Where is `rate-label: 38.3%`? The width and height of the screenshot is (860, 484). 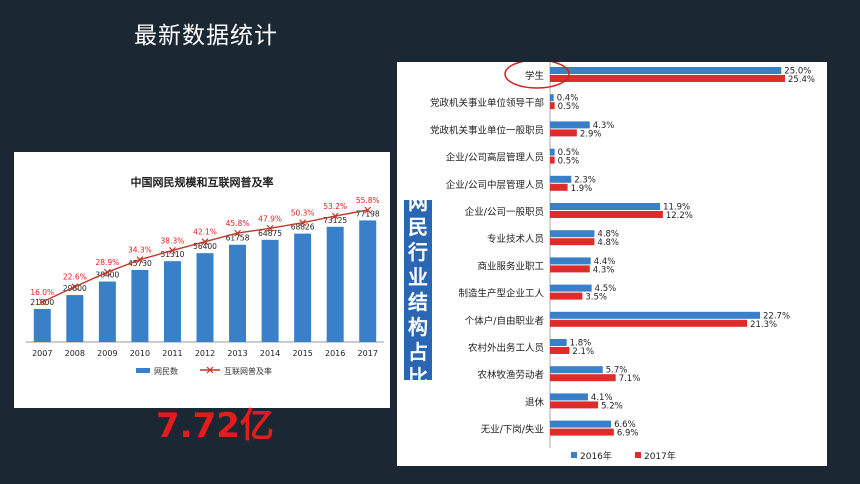 rate-label: 38.3% is located at coordinates (173, 240).